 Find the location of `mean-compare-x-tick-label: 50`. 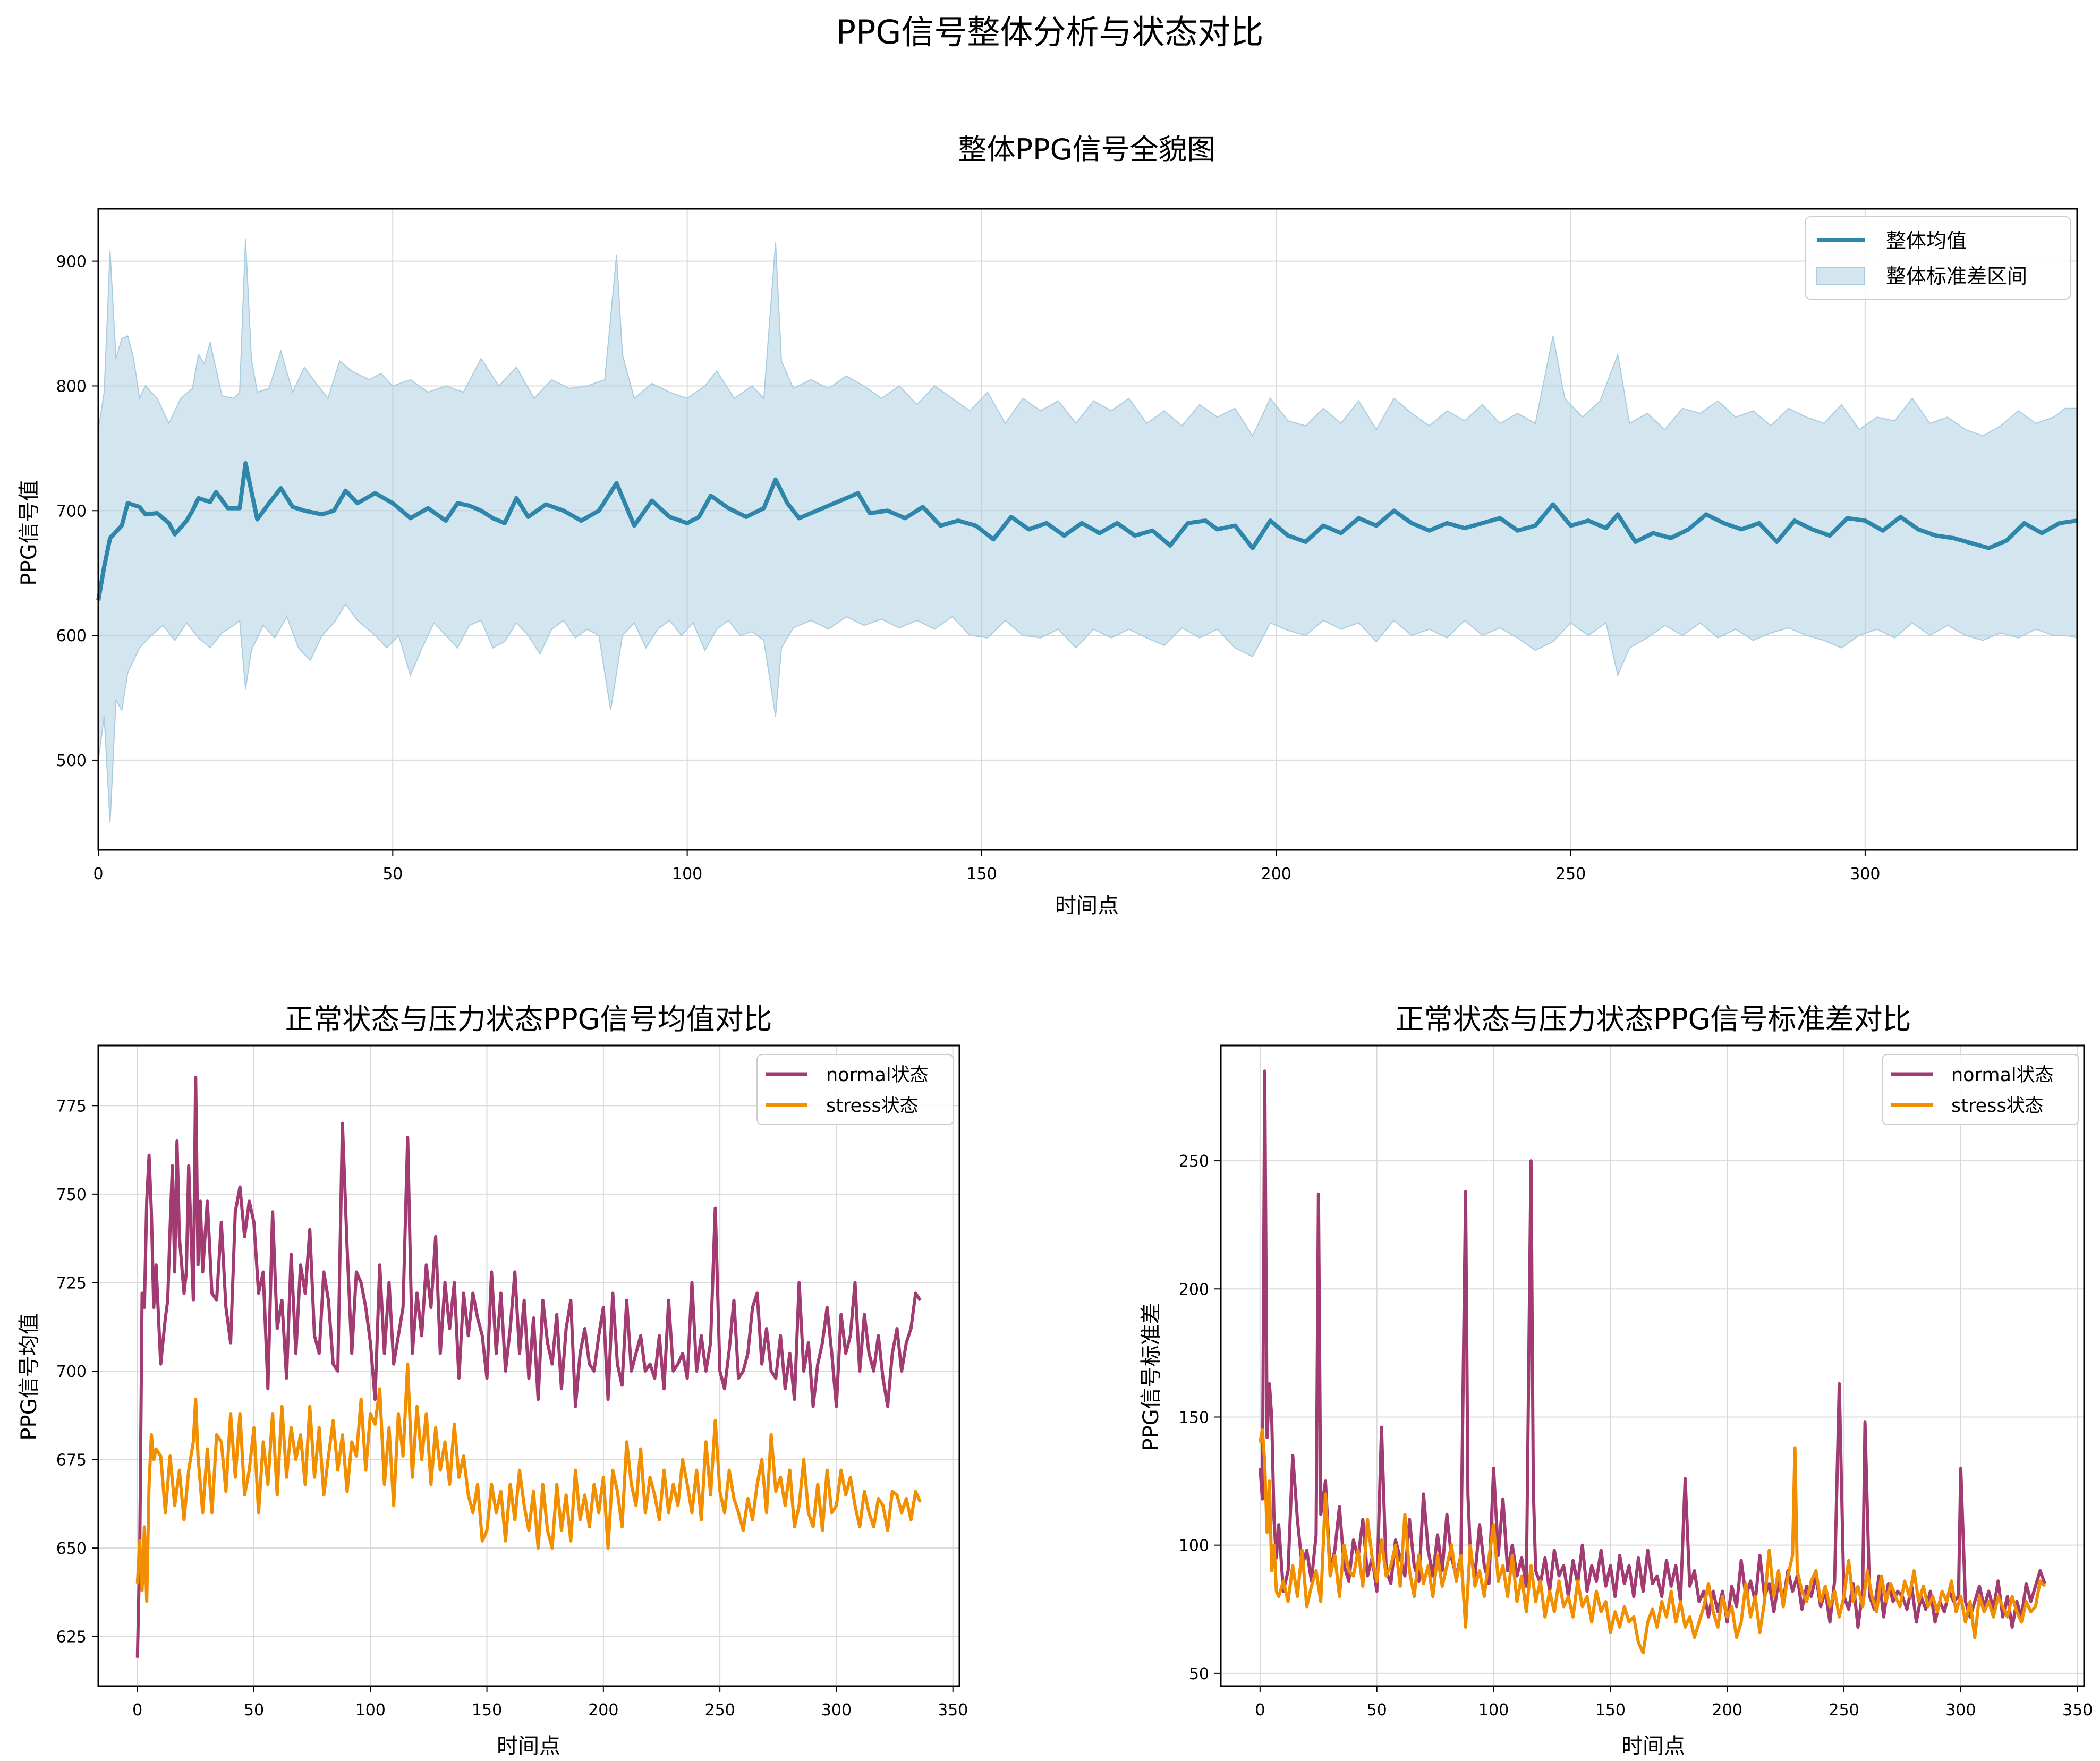

mean-compare-x-tick-label: 50 is located at coordinates (254, 1710).